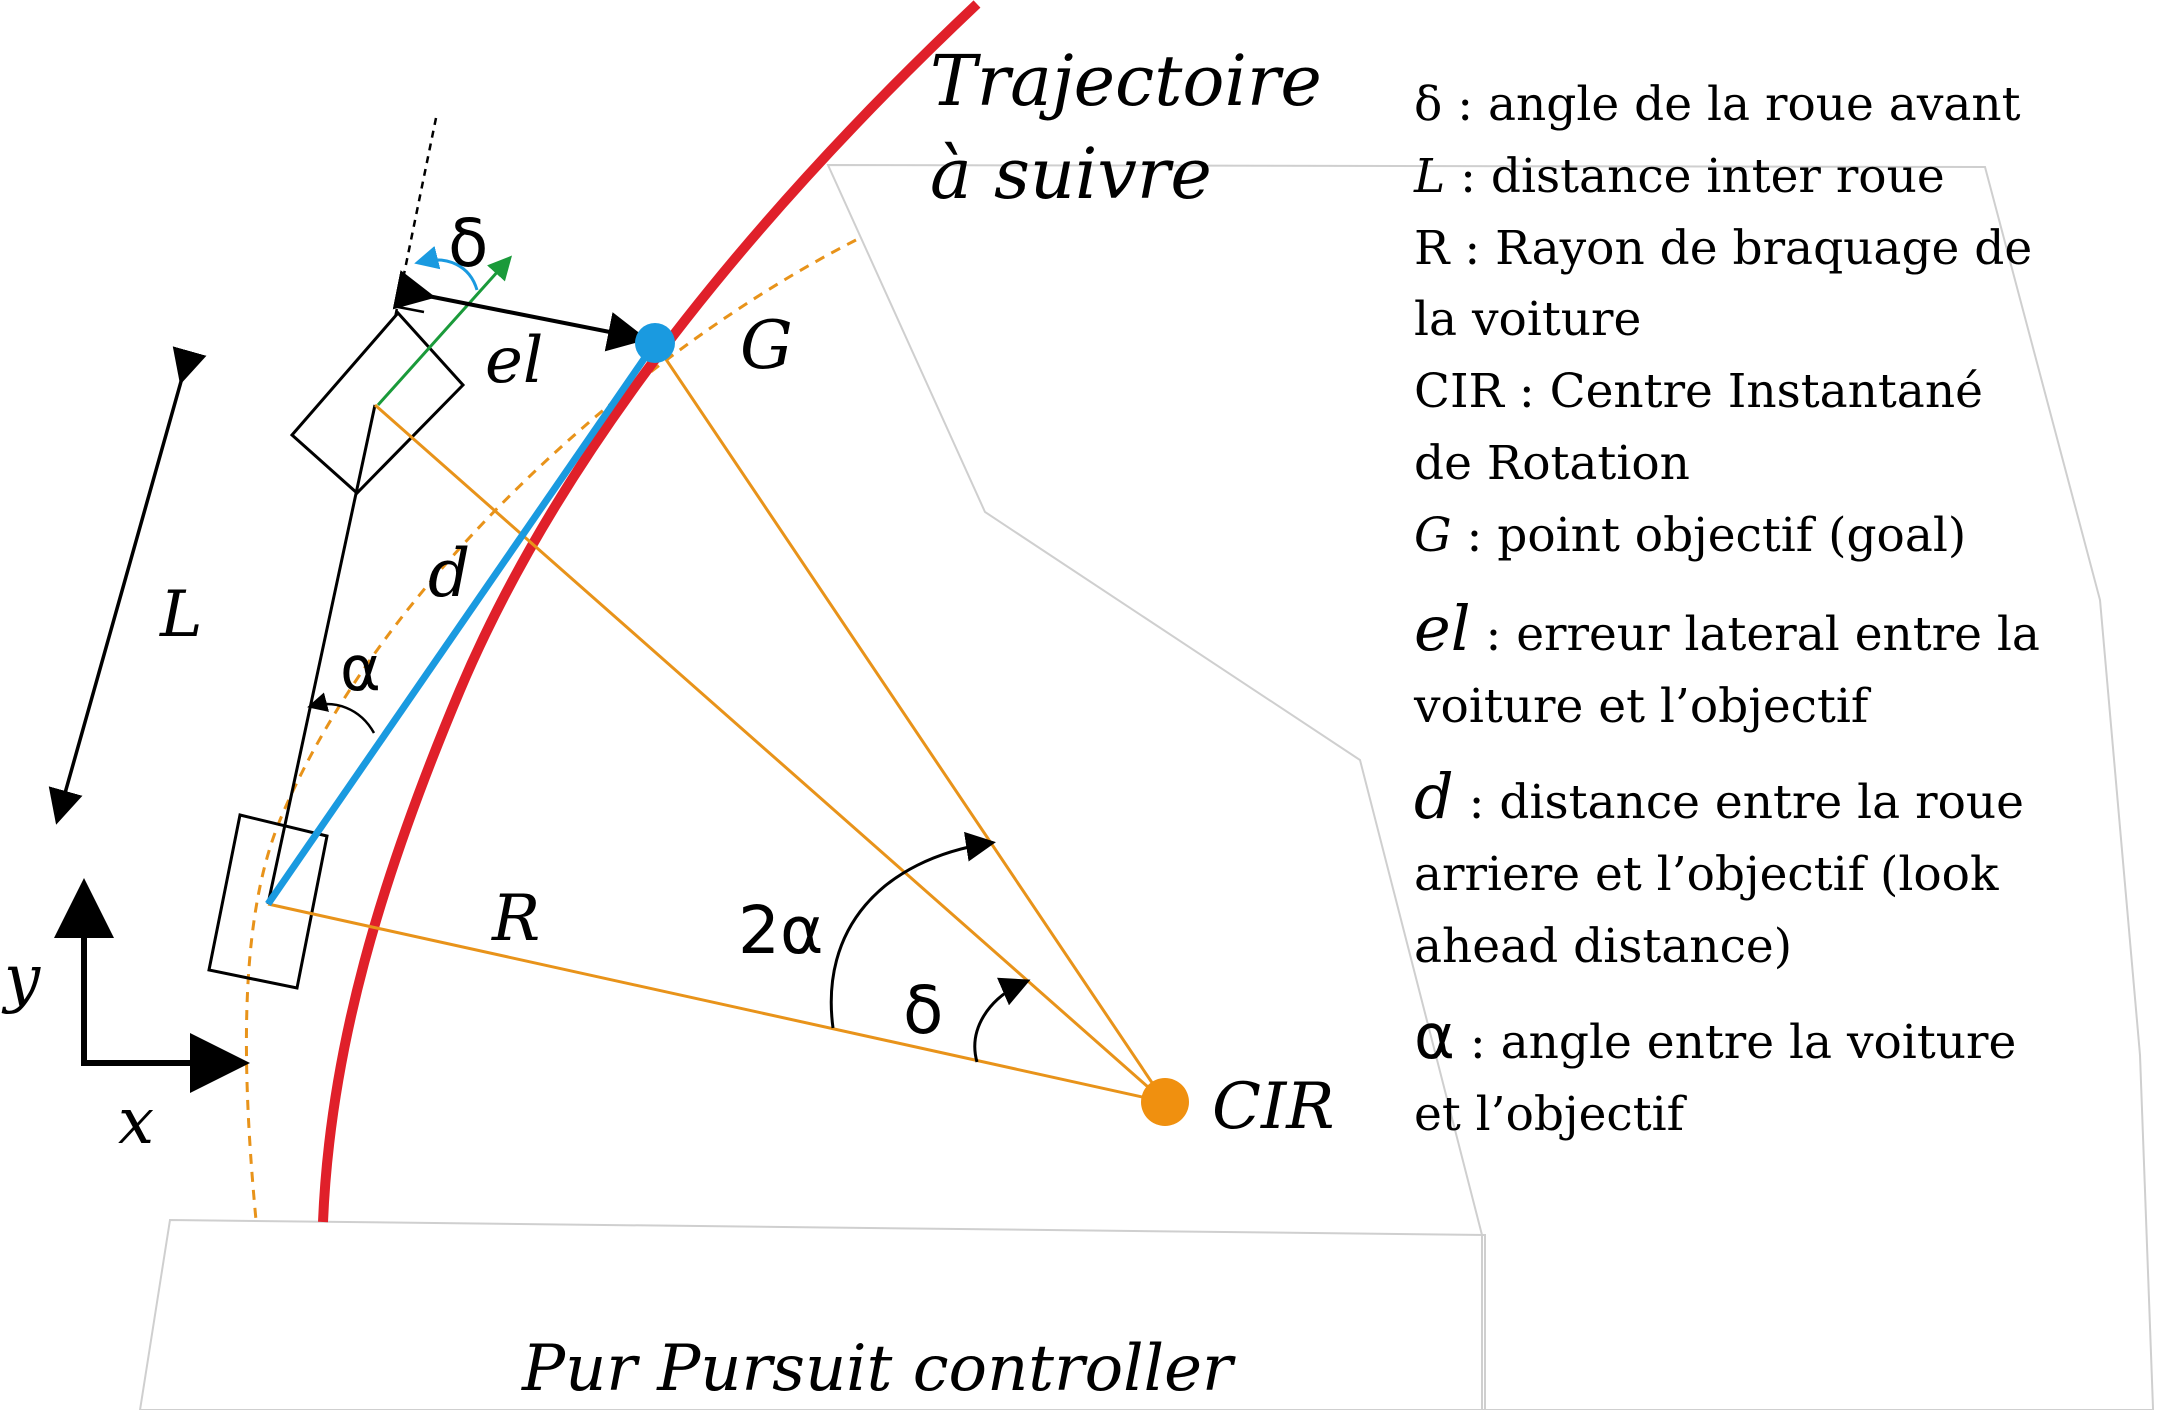 Image resolution: width=2157 pixels, height=1410 pixels. I want to click on legend-text: : angle de la roue avant, so click(1731, 104).